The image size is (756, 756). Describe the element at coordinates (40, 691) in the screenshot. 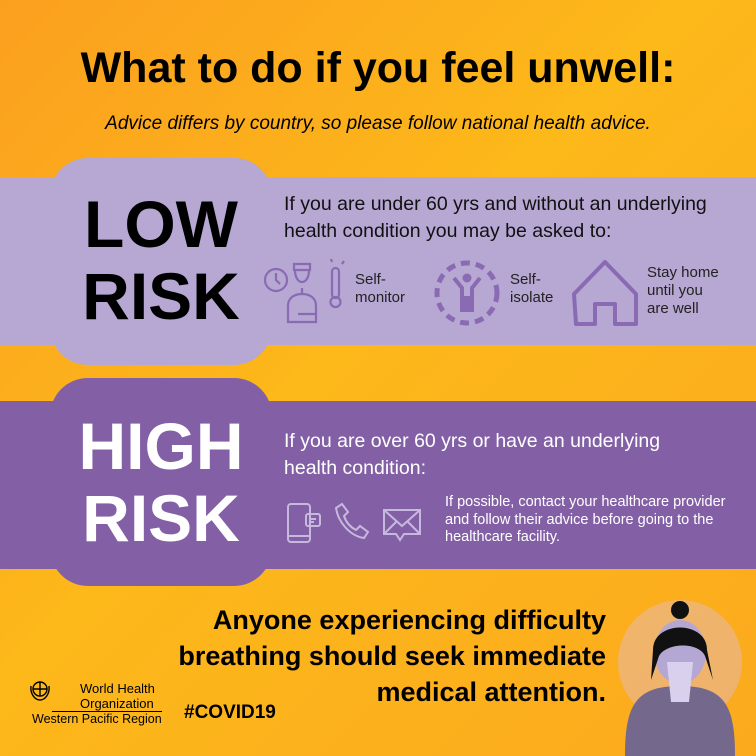

I see `who-logo-icon` at that location.